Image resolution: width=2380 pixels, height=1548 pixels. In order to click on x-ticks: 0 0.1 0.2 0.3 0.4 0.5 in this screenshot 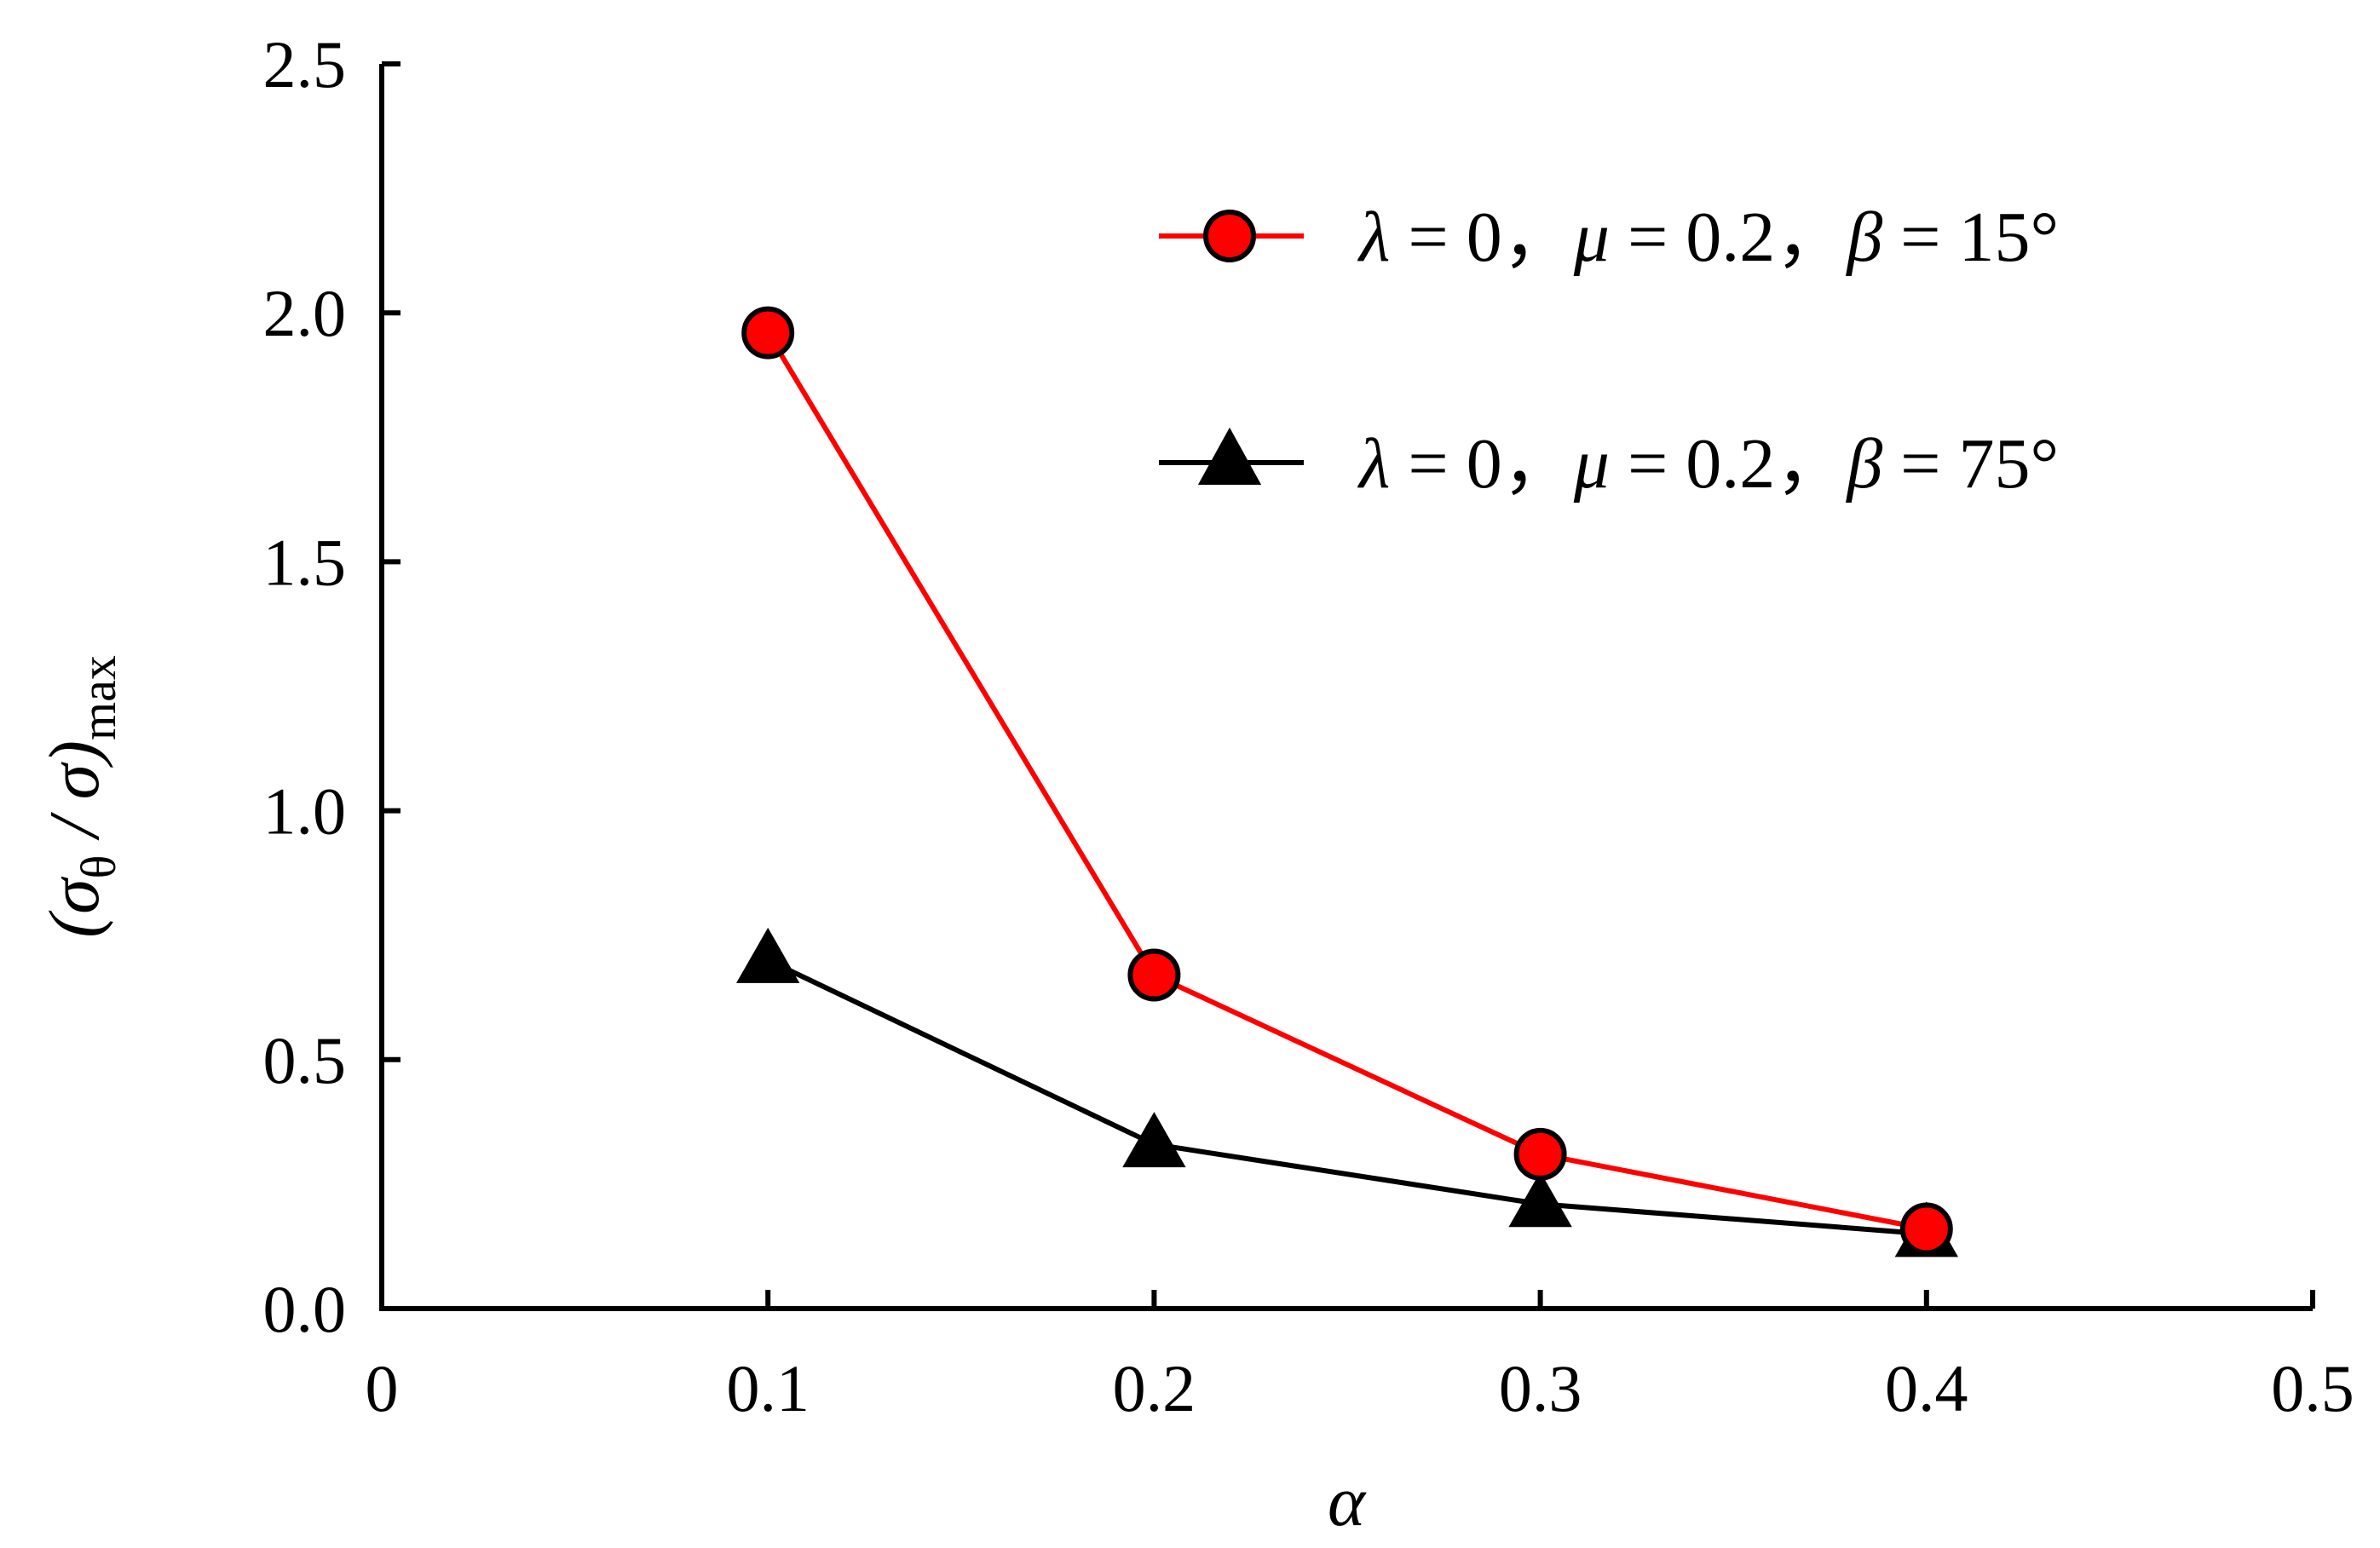, I will do `click(1360, 1357)`.